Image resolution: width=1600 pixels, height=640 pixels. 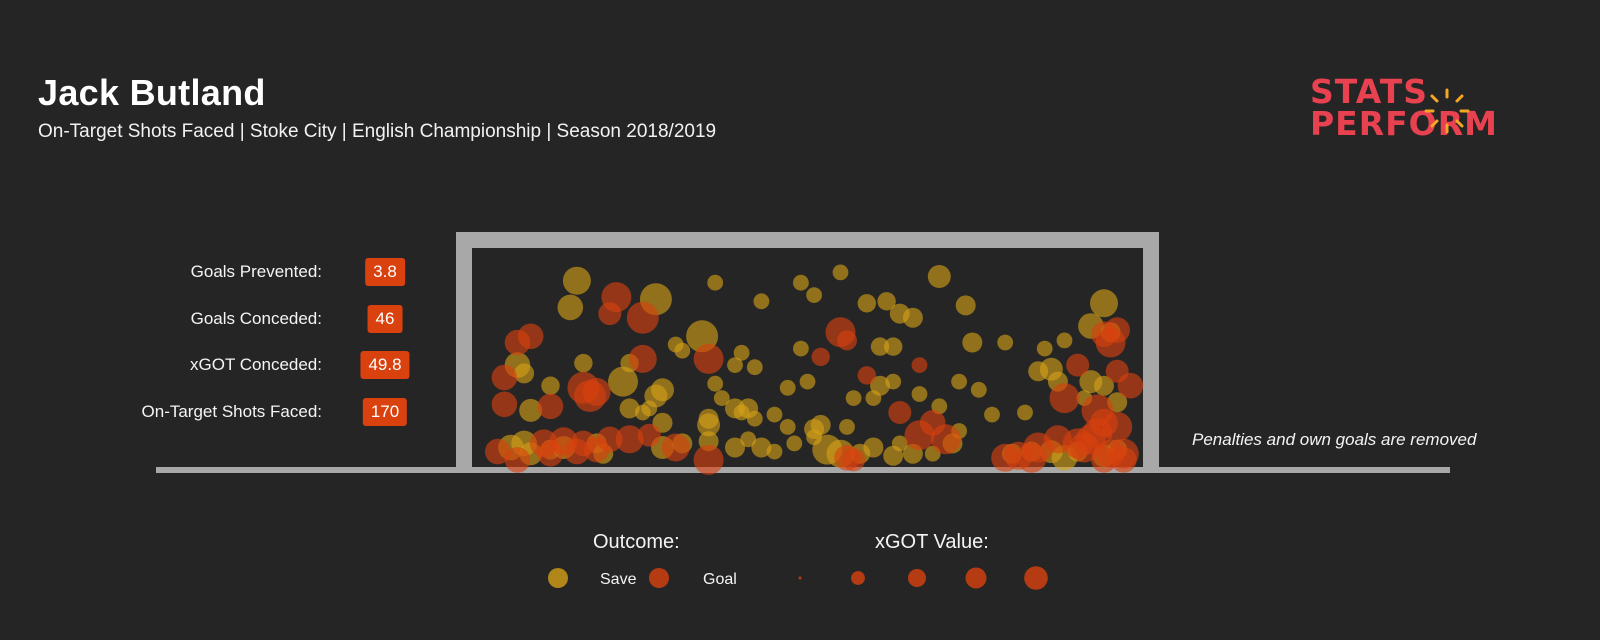 I want to click on stat-row-goals-conceded: Goals Conceded: 46, so click(x=215, y=319).